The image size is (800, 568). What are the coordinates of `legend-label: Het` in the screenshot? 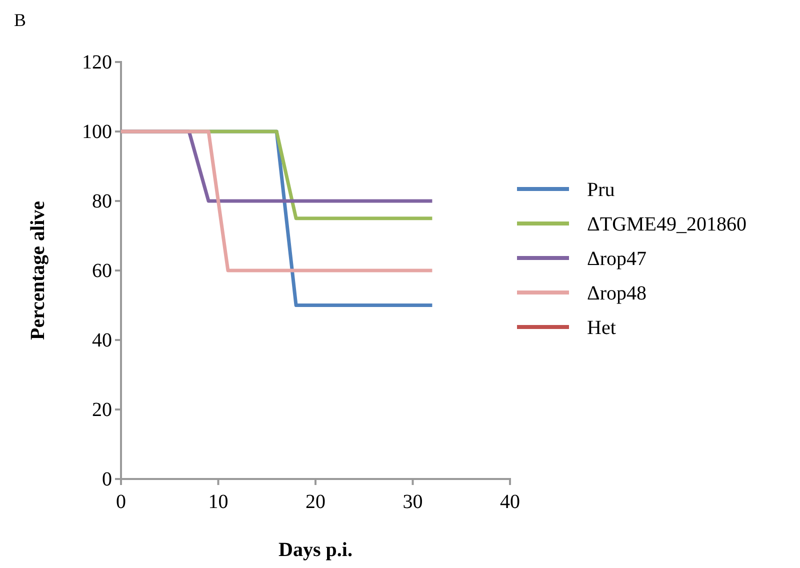 It's located at (601, 328).